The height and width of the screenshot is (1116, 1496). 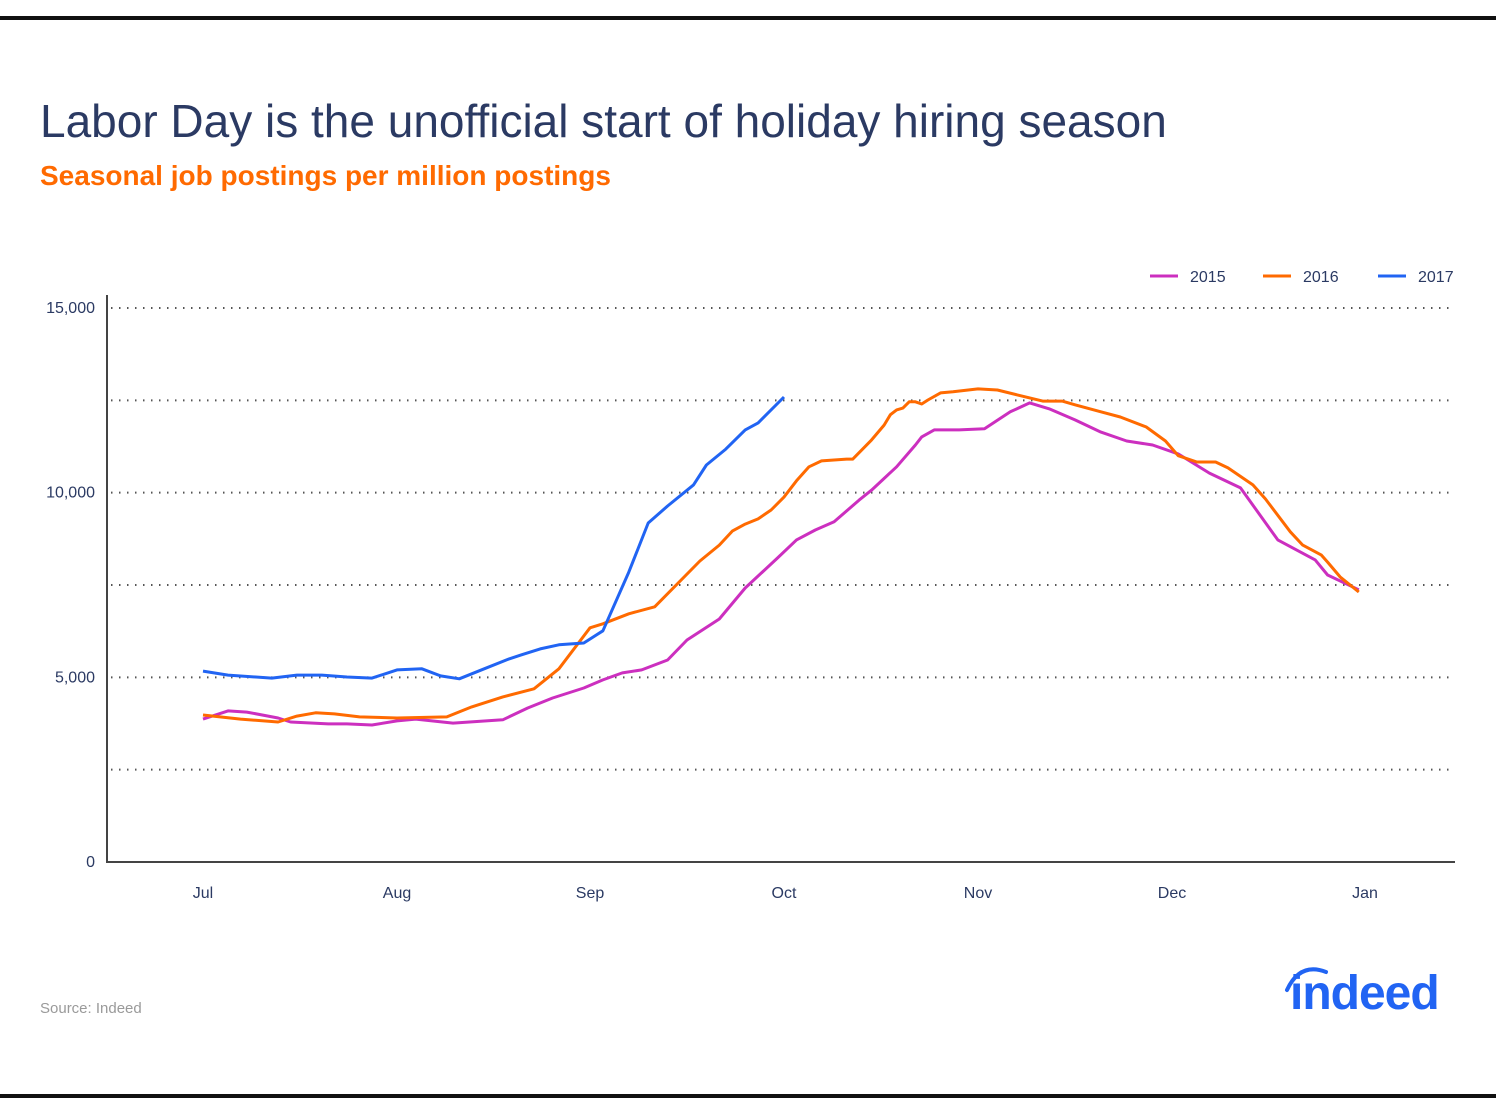 What do you see at coordinates (75, 677) in the screenshot?
I see `y-tick-label: 5,000` at bounding box center [75, 677].